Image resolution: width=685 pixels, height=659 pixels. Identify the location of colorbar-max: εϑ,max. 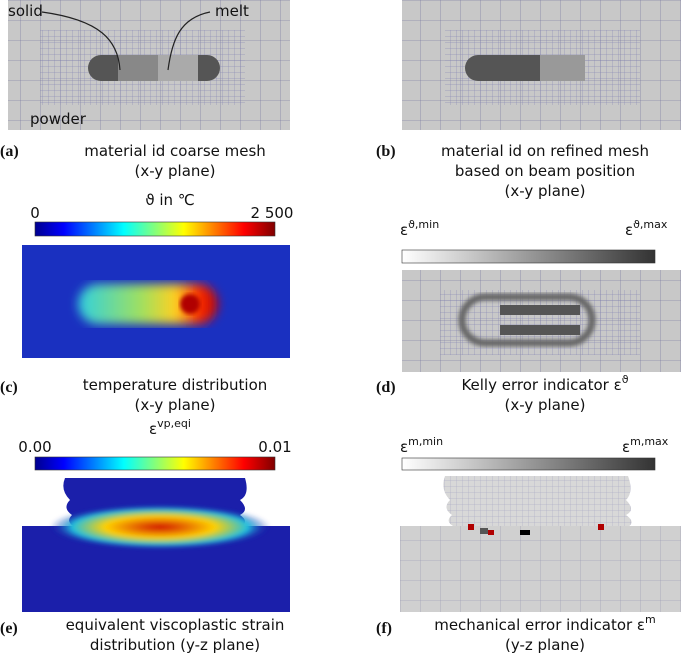
(646, 228).